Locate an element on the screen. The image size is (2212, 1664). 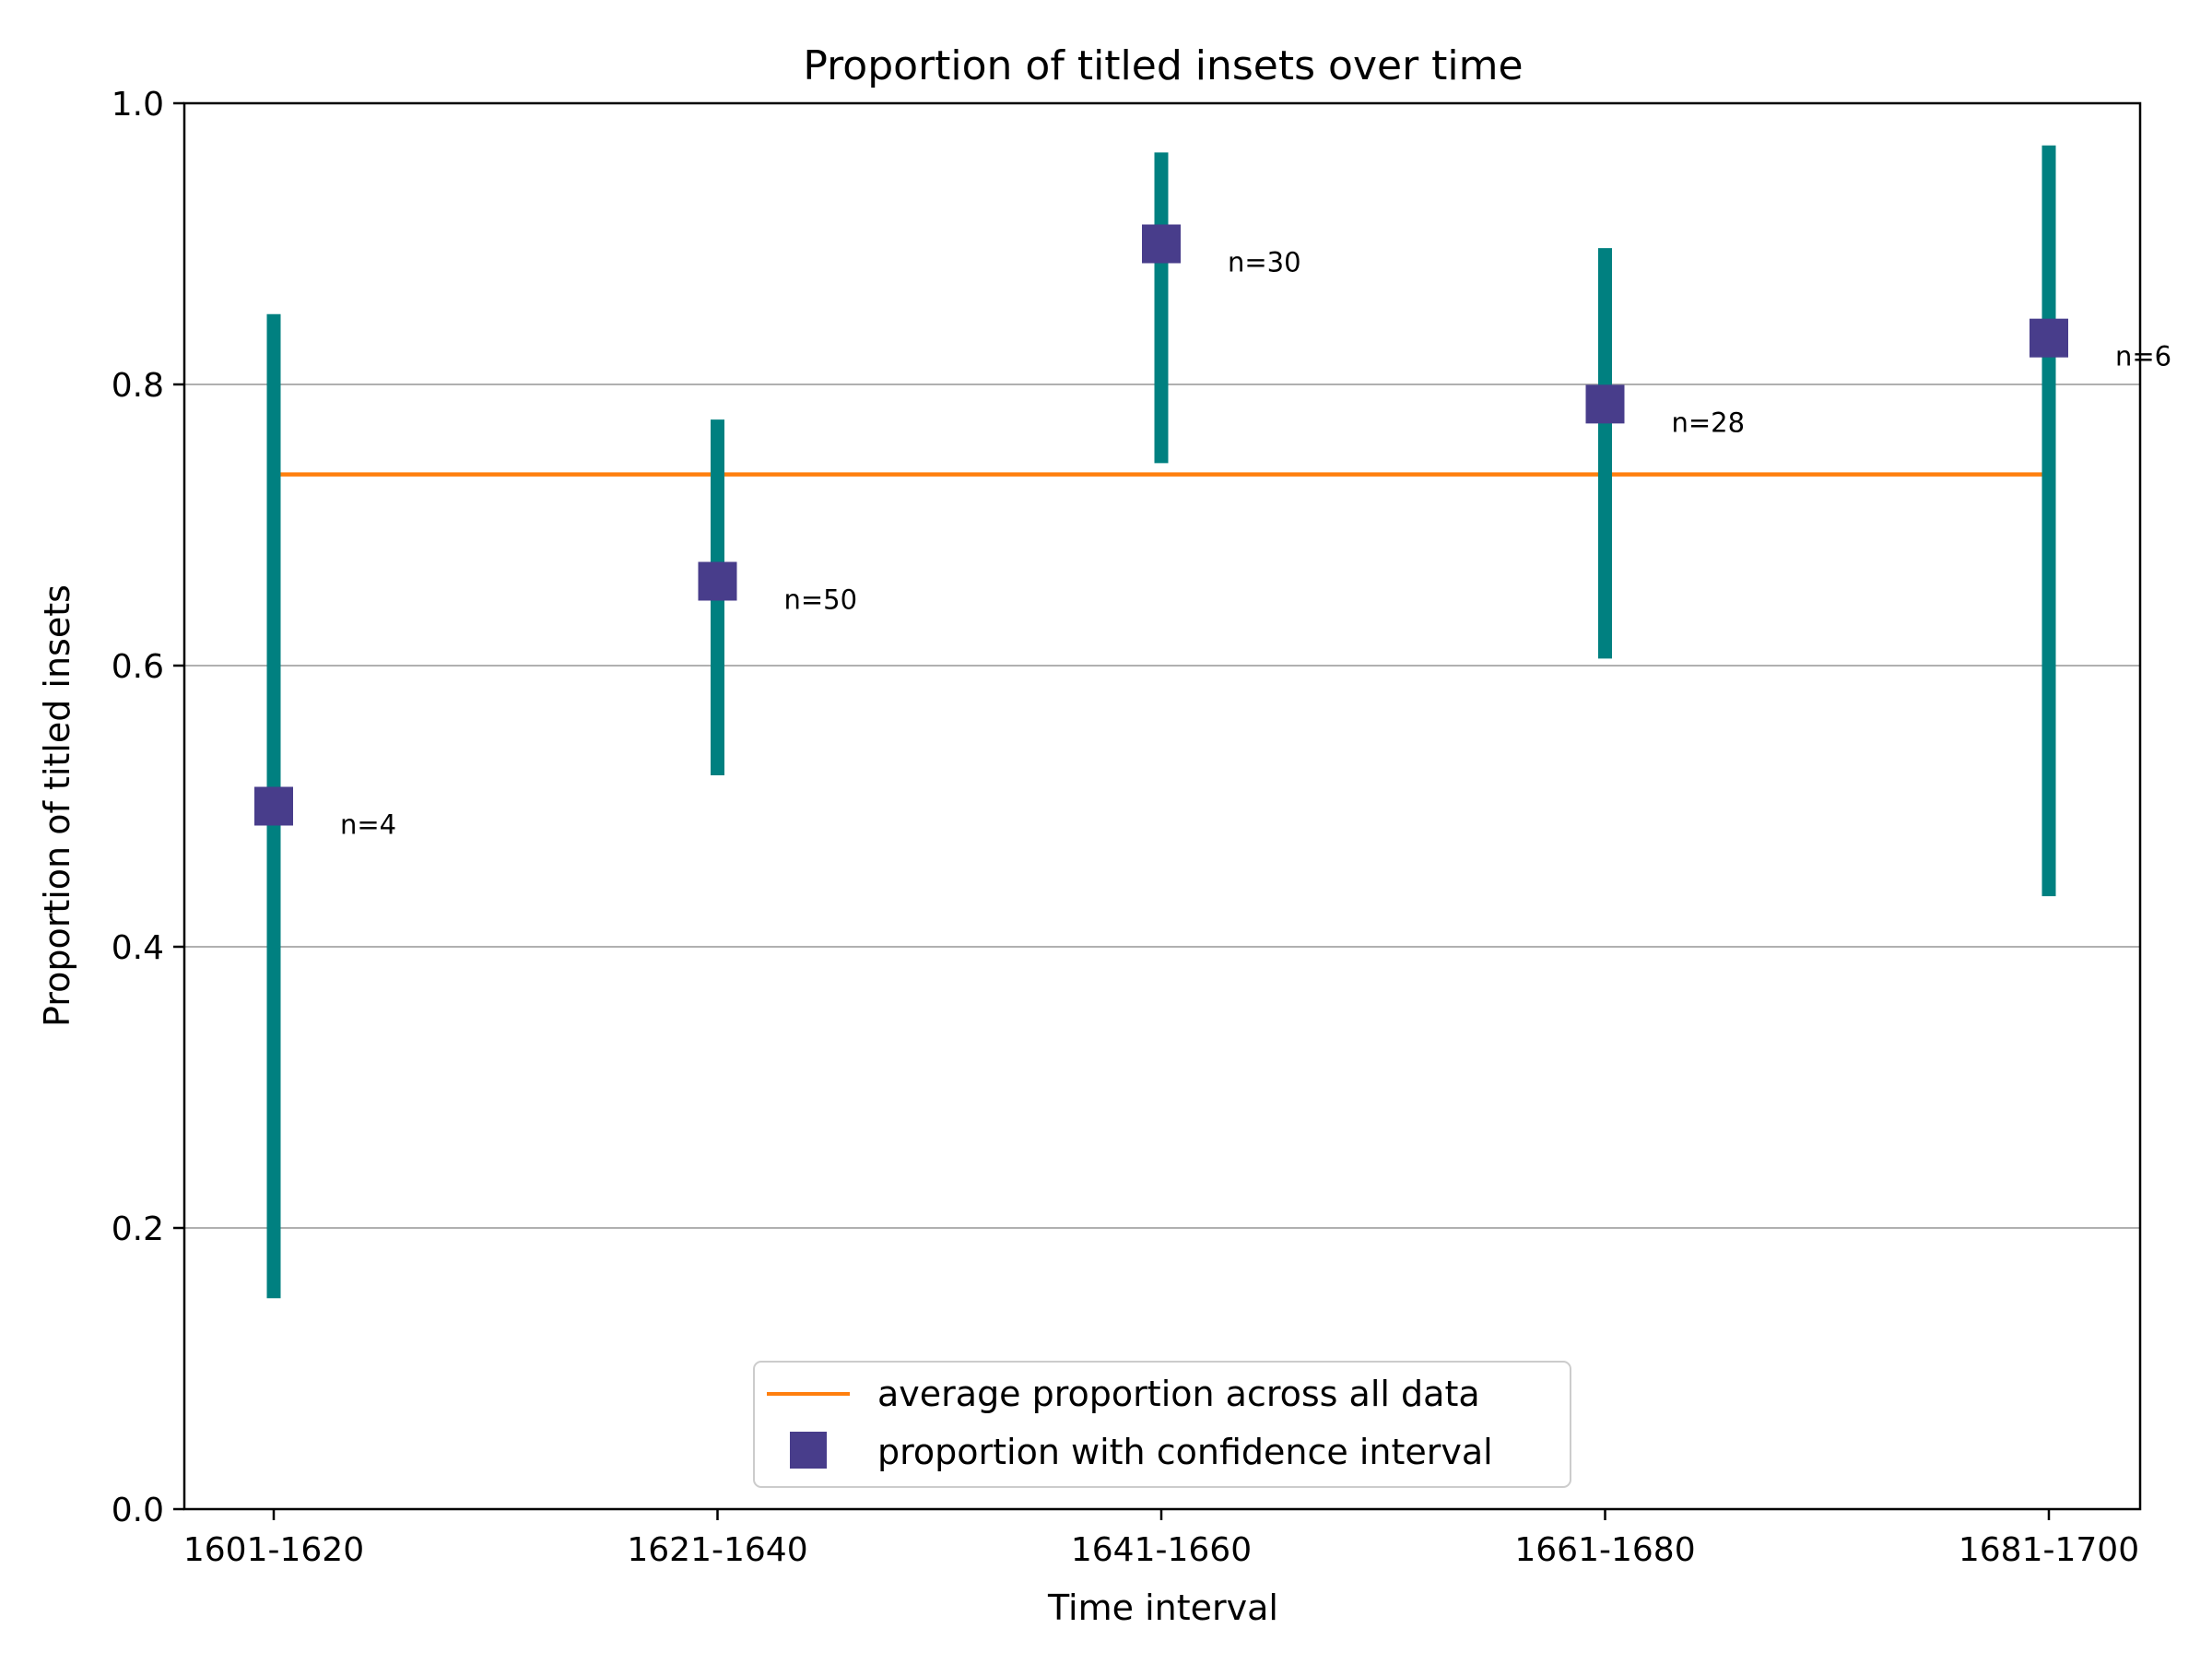
legend-box is located at coordinates (1162, 1424).